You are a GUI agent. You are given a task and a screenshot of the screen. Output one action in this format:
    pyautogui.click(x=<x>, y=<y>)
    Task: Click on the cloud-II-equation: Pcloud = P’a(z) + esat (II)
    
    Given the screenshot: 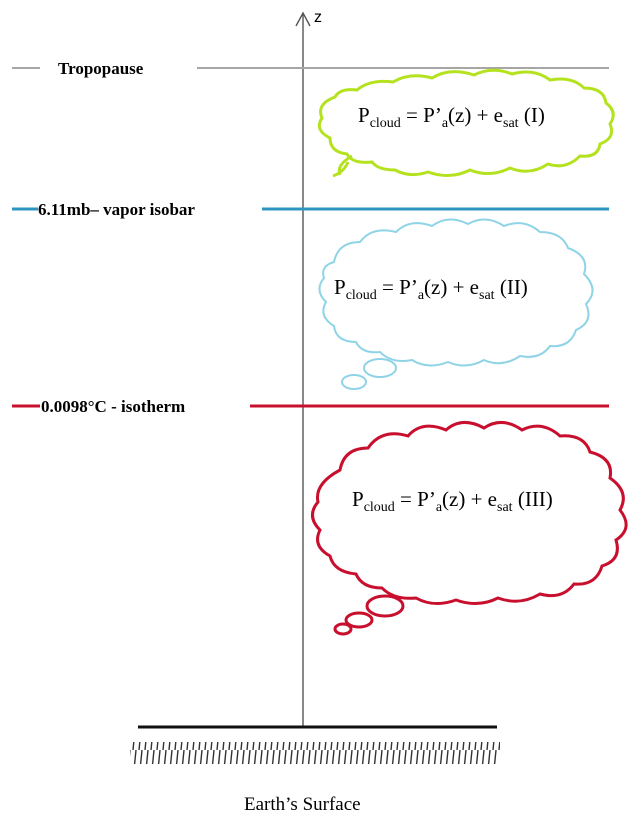 What is the action you would take?
    pyautogui.click(x=431, y=289)
    